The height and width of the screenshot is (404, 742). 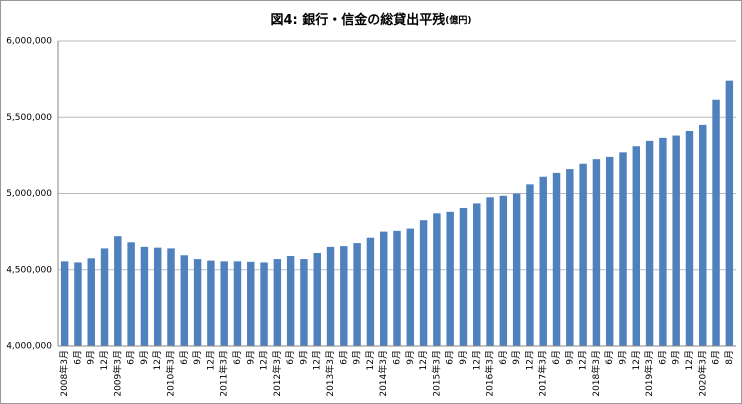 I want to click on x-tick-label: 2010年3月, so click(x=171, y=373).